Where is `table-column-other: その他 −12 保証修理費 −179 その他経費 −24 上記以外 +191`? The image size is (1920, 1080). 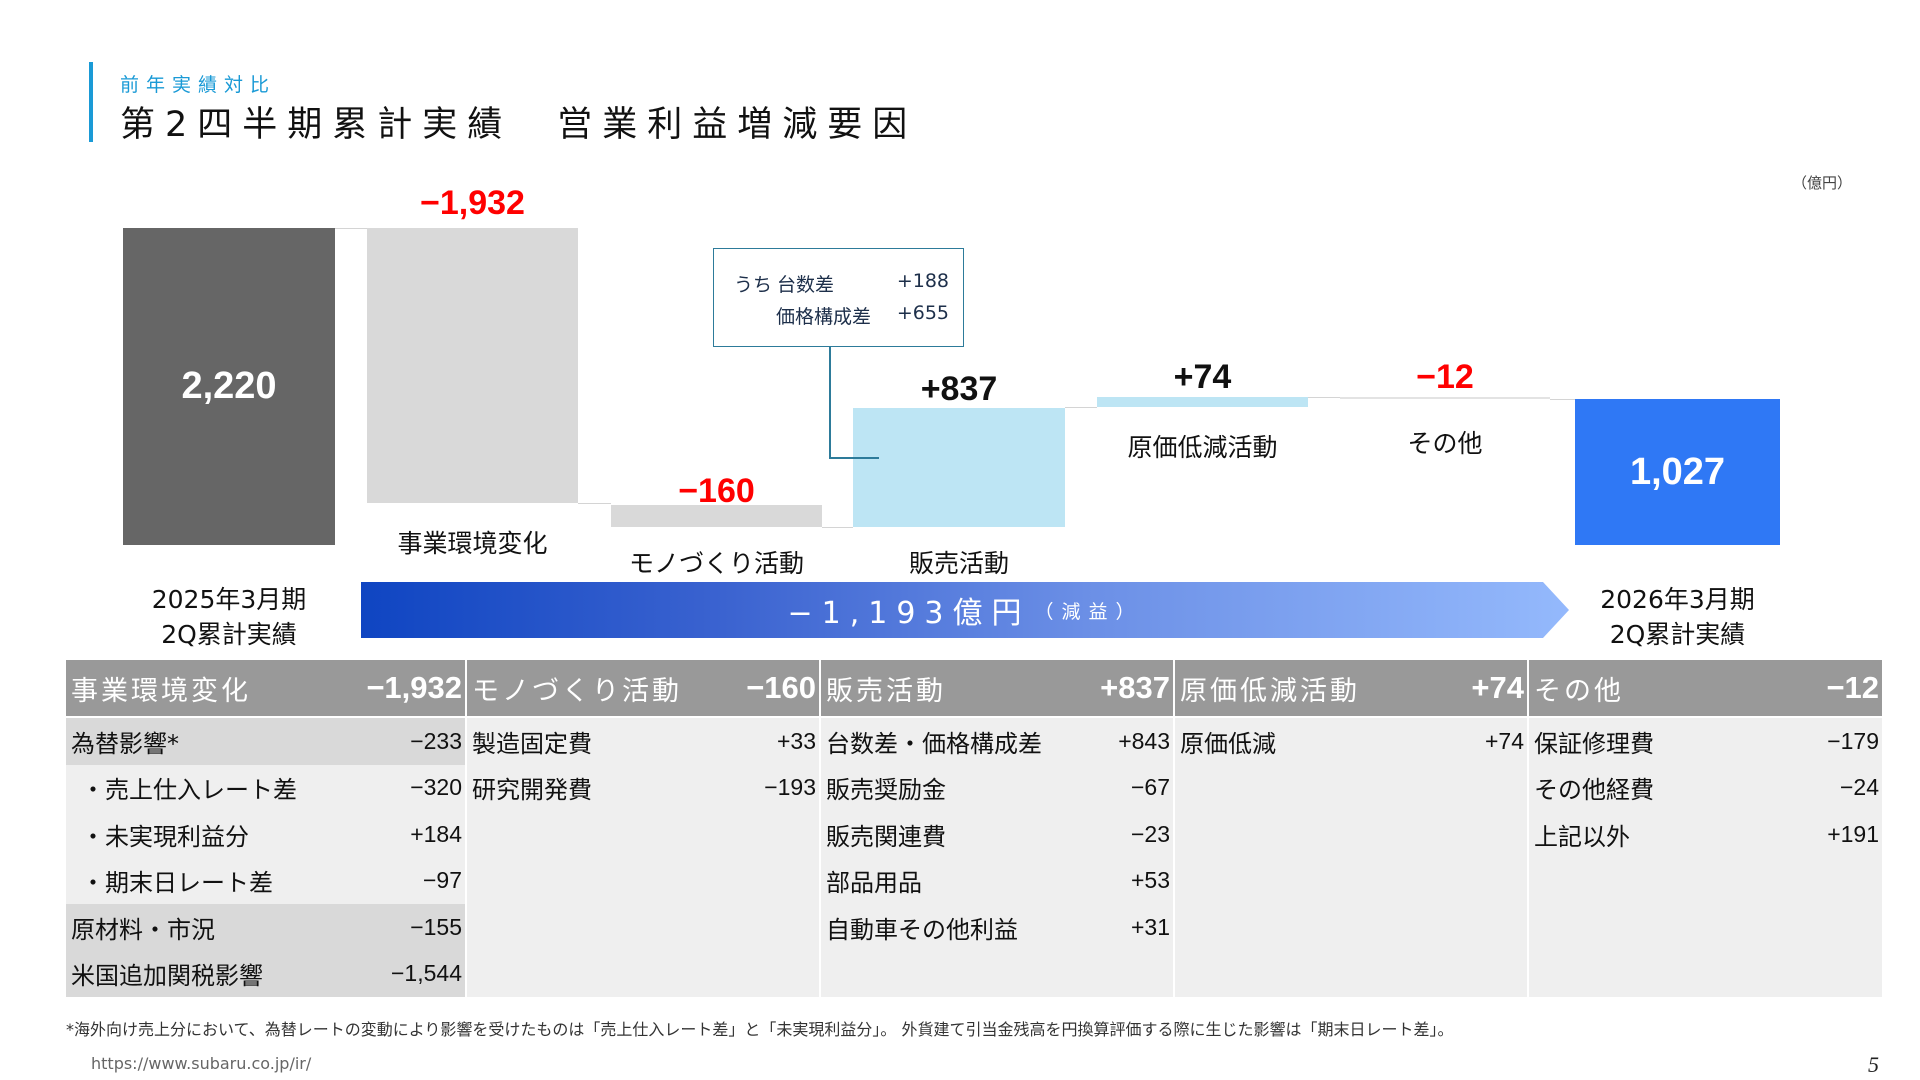
table-column-other: その他 −12 保証修理費 −179 その他経費 −24 上記以外 +191 is located at coordinates (1705, 828).